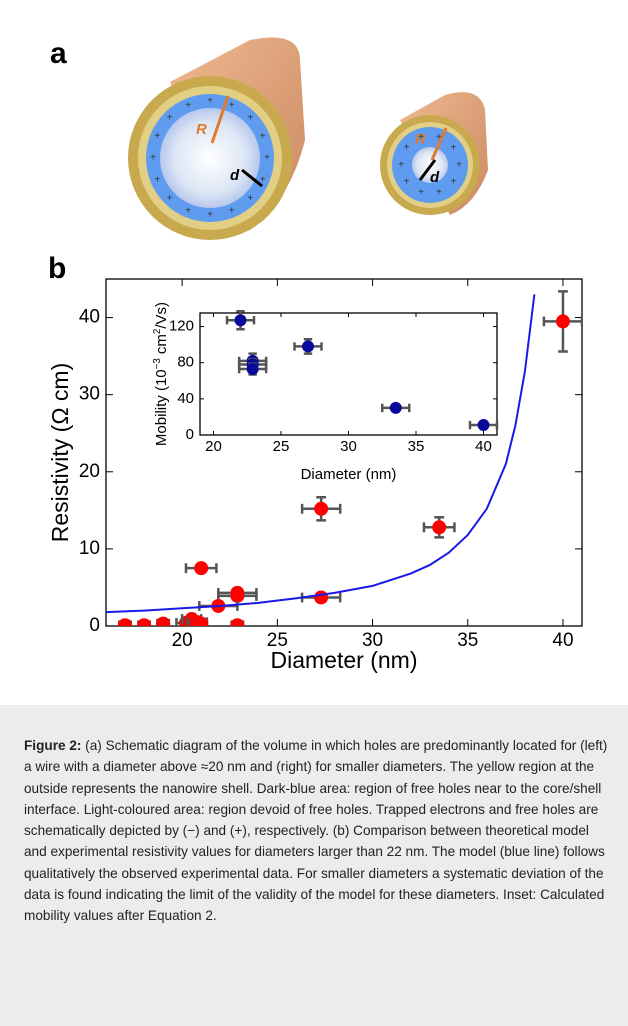  What do you see at coordinates (161, 407) in the screenshot?
I see `y-axis-label-part: Mobility (10` at bounding box center [161, 407].